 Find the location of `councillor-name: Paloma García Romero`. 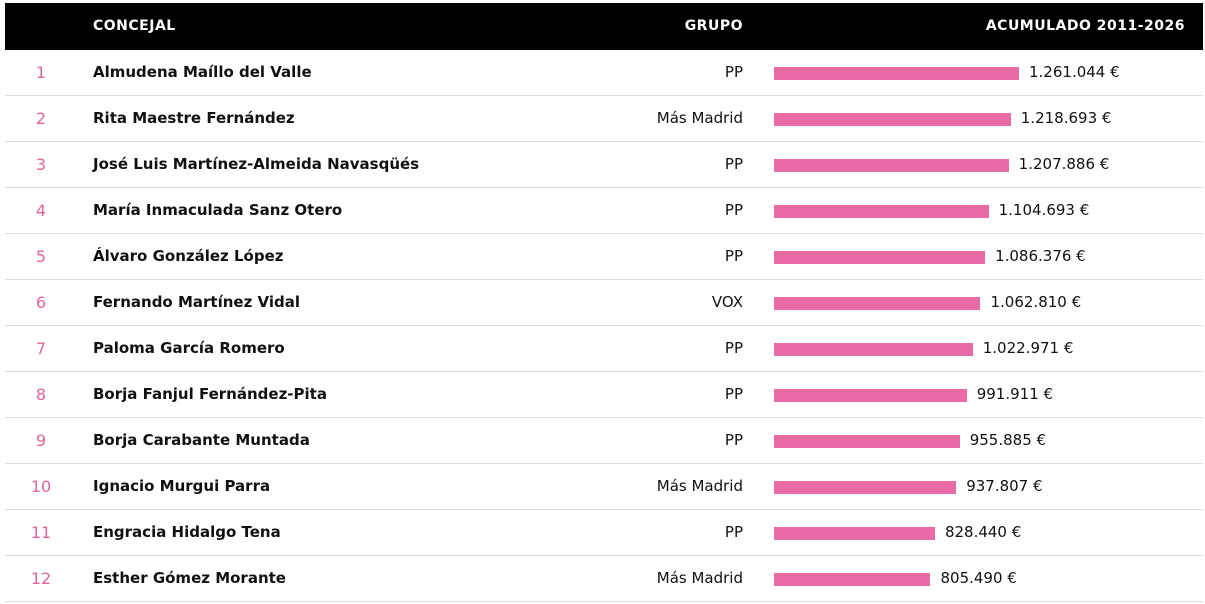

councillor-name: Paloma García Romero is located at coordinates (189, 348).